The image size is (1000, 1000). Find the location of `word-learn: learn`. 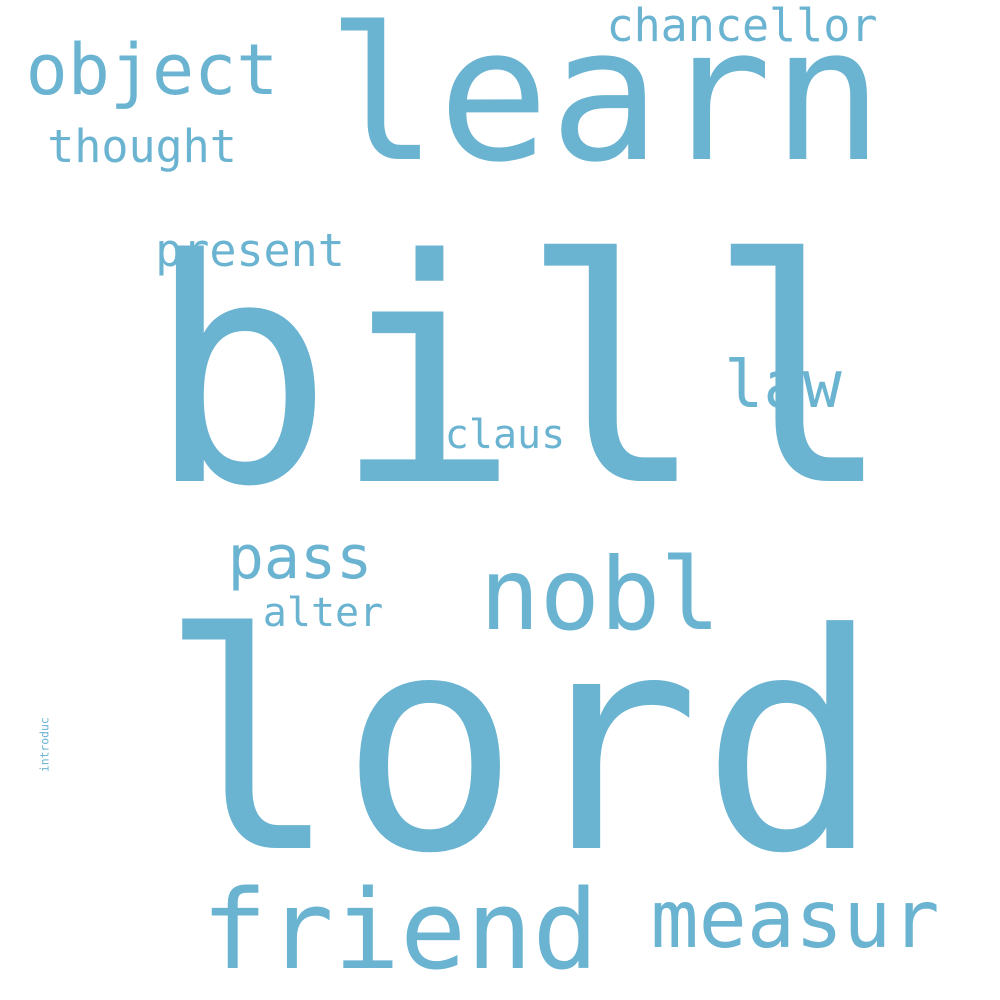

word-learn: learn is located at coordinates (605, 101).